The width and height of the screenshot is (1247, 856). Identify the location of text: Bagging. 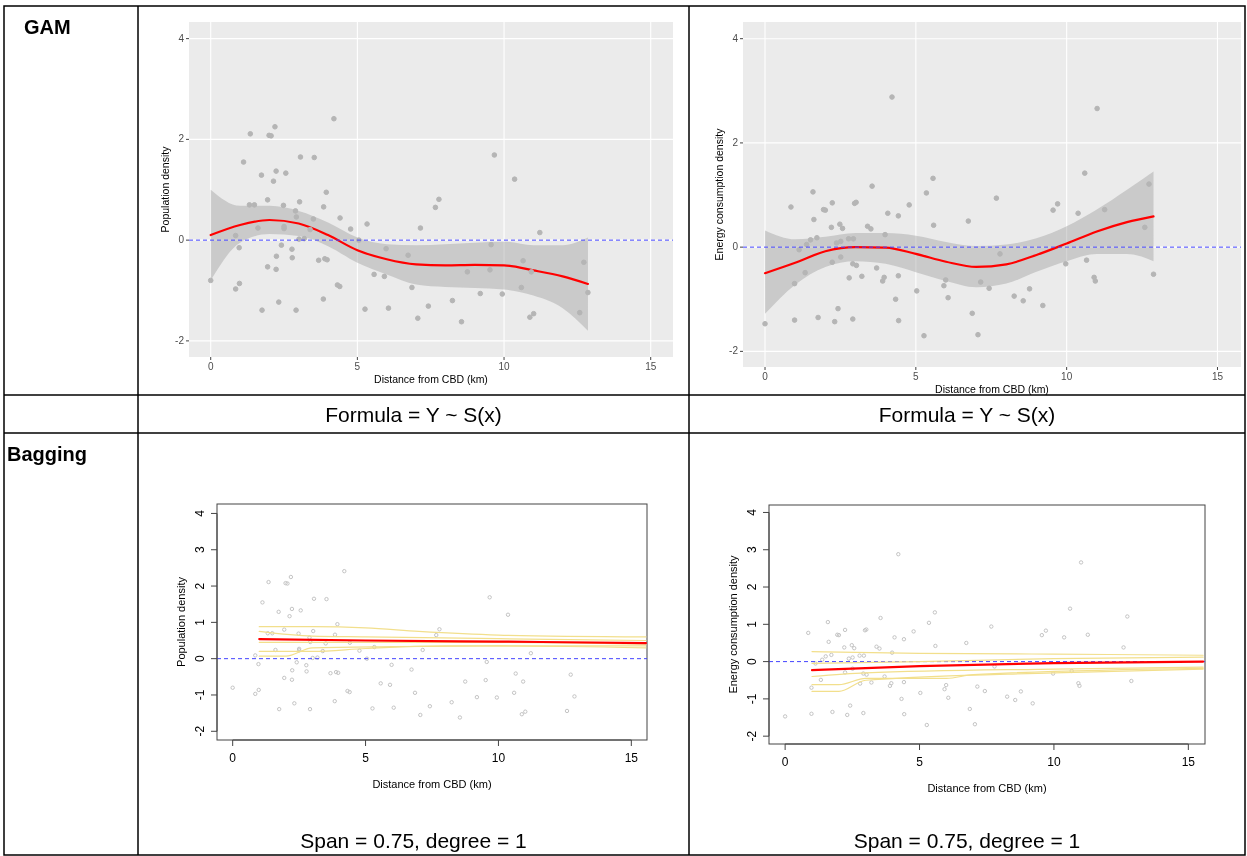
(47, 454).